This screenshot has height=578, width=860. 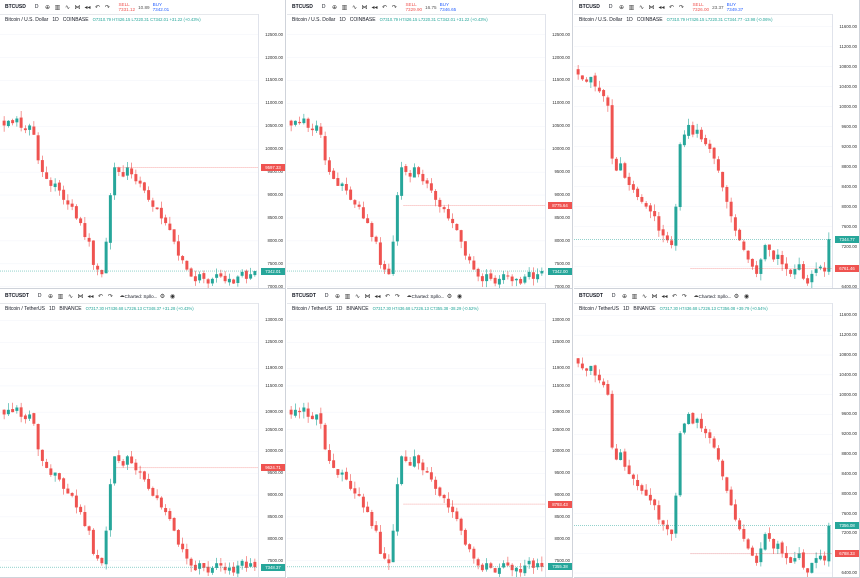 I want to click on sell-button: SELL 7329.90, so click(x=413, y=7).